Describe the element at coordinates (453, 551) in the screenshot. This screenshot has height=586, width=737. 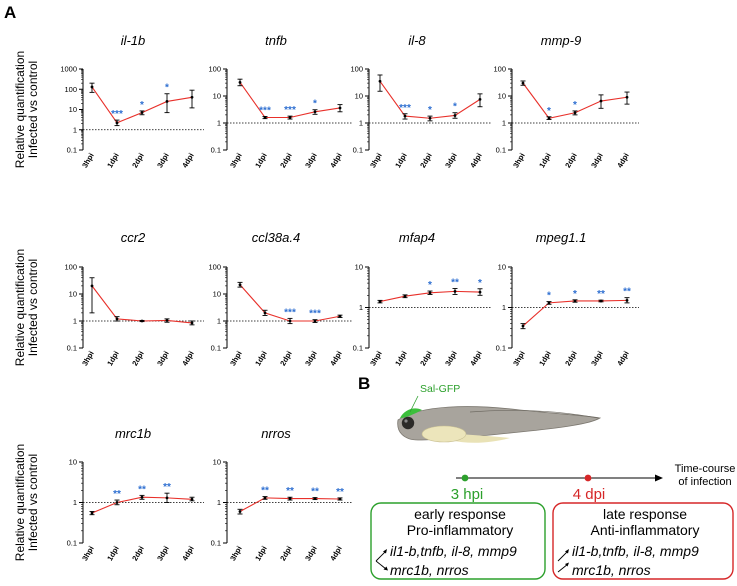
I see `early-genes-up: il1-b,tnfb, il-8, mmp9` at that location.